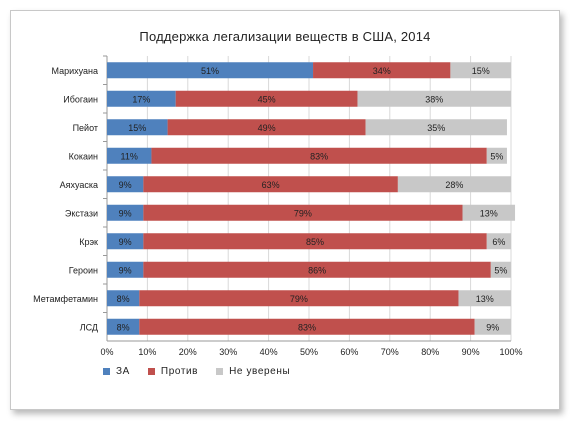 The width and height of the screenshot is (580, 432). Describe the element at coordinates (179, 371) in the screenshot. I see `legend-label: Против` at that location.